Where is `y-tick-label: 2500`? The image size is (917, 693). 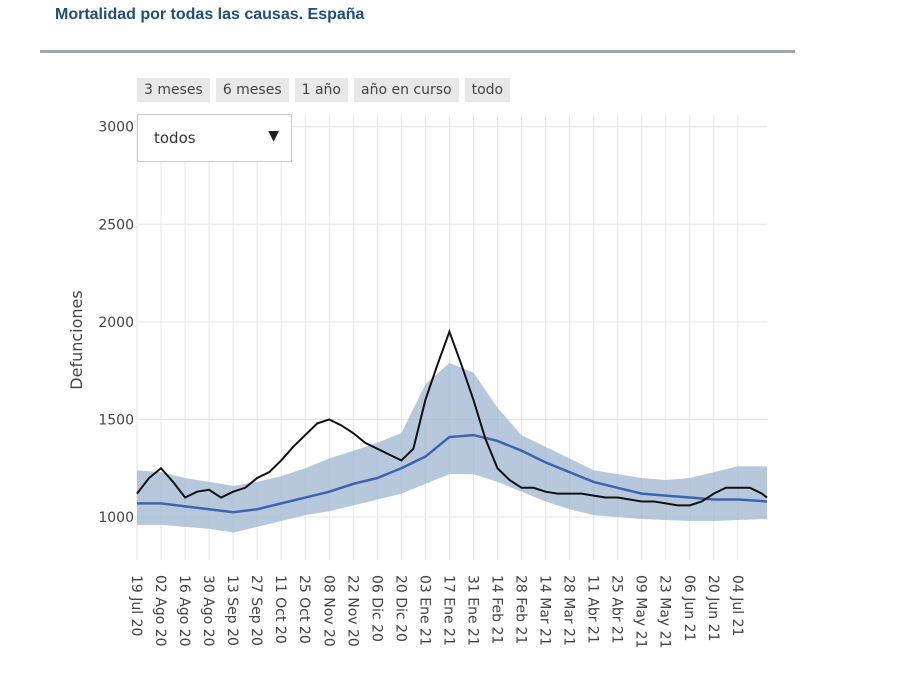
y-tick-label: 2500 is located at coordinates (116, 225).